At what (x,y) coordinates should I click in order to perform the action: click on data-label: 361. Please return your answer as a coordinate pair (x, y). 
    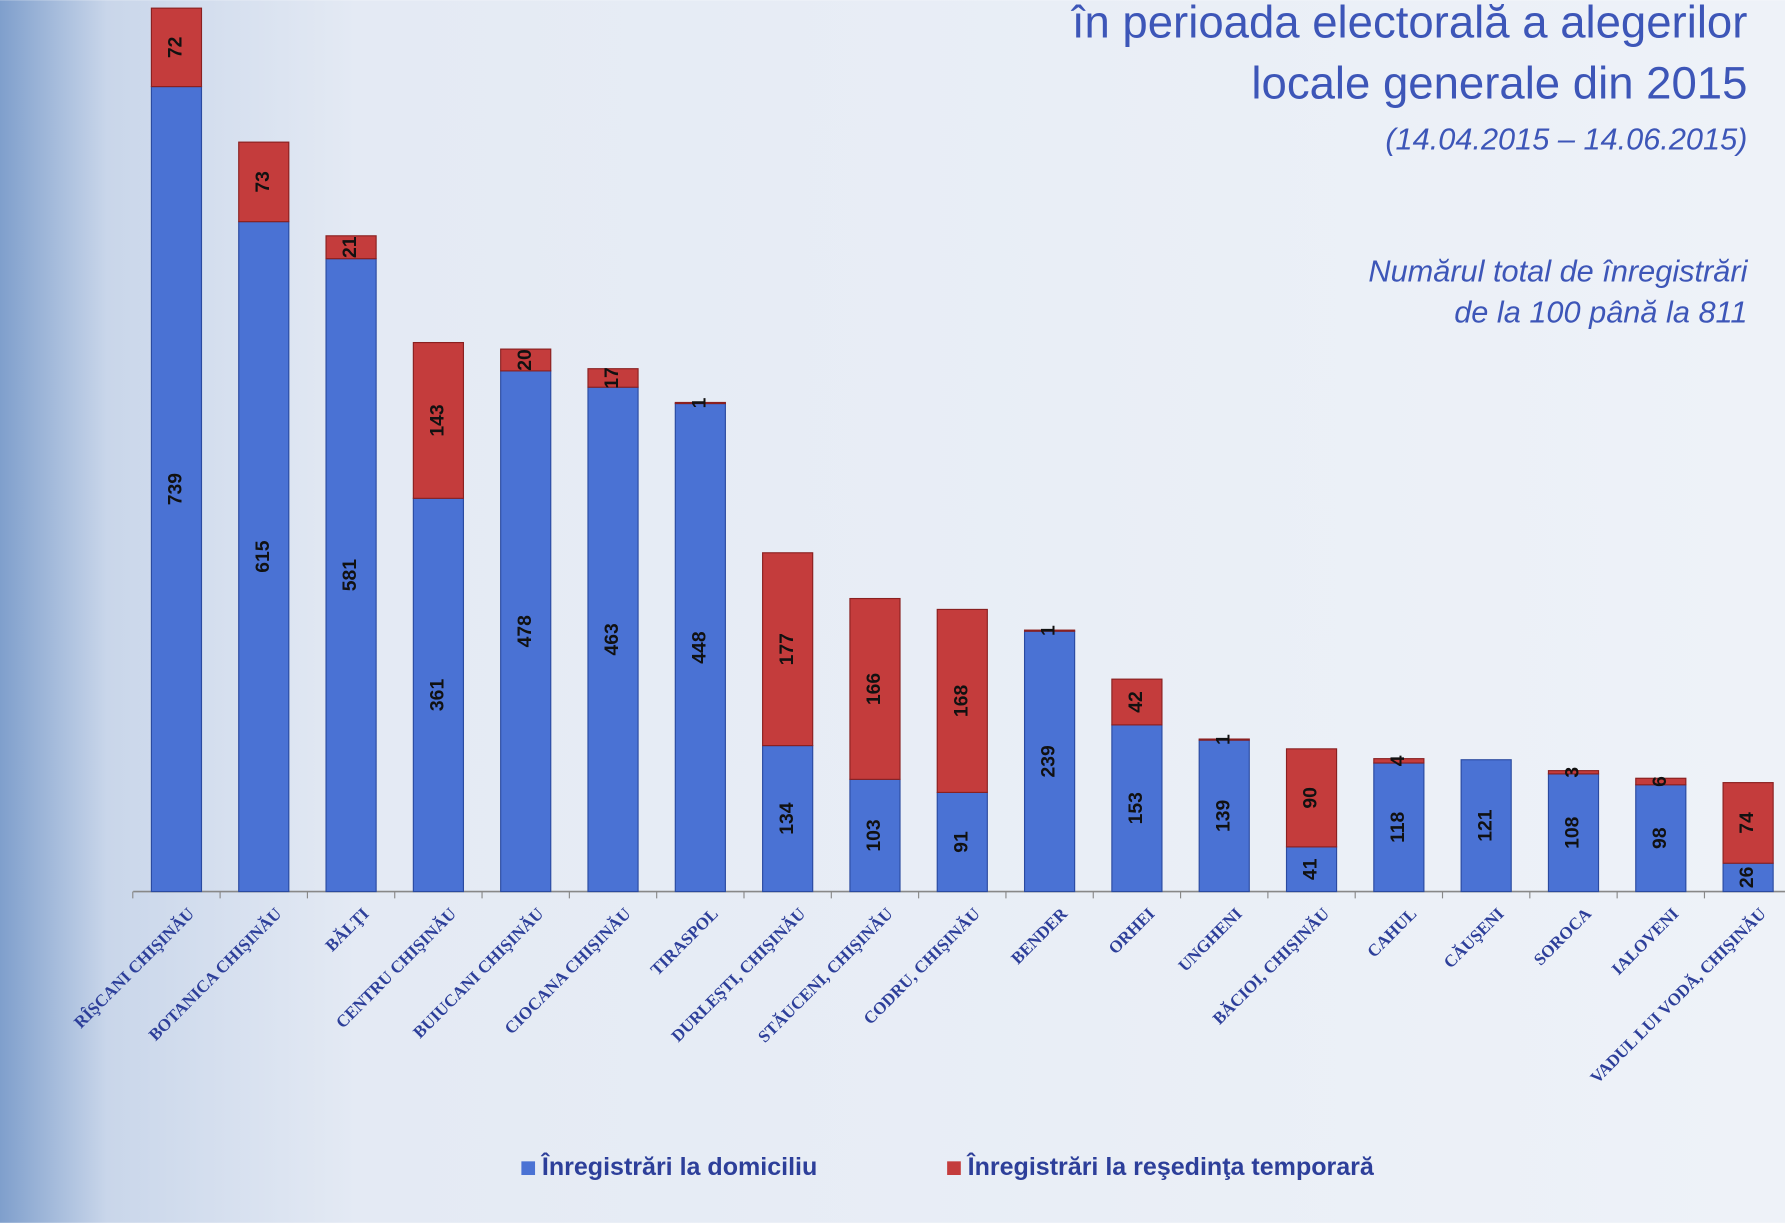
    Looking at the image, I should click on (438, 695).